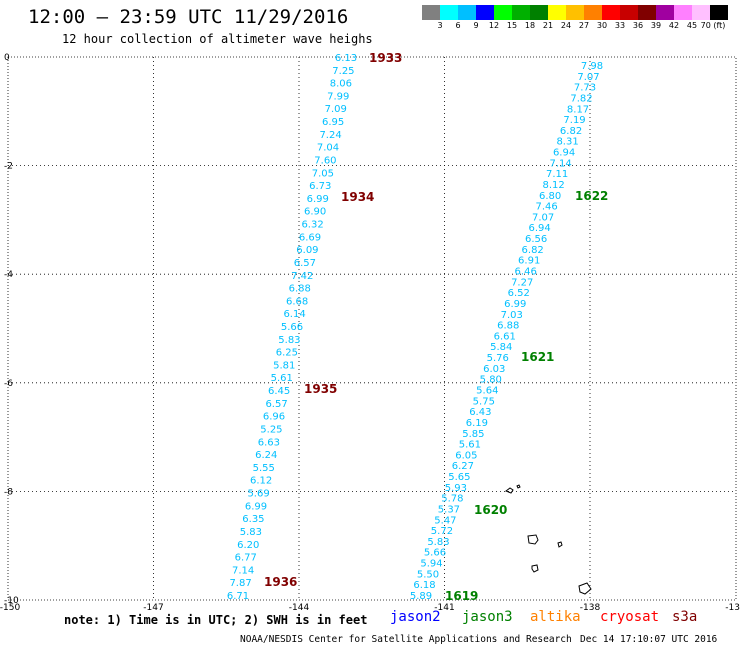 This screenshot has height=650, width=740. I want to click on track1-swh-value: 6.96, so click(274, 417).